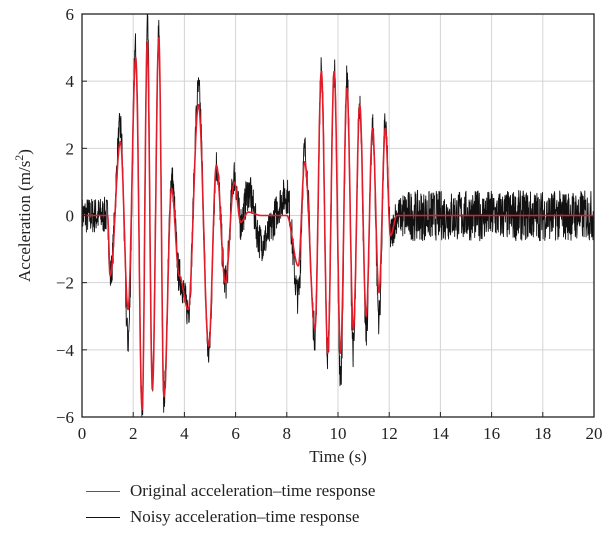 This screenshot has height=544, width=605. Describe the element at coordinates (70, 148) in the screenshot. I see `y-tick-label: 2` at that location.